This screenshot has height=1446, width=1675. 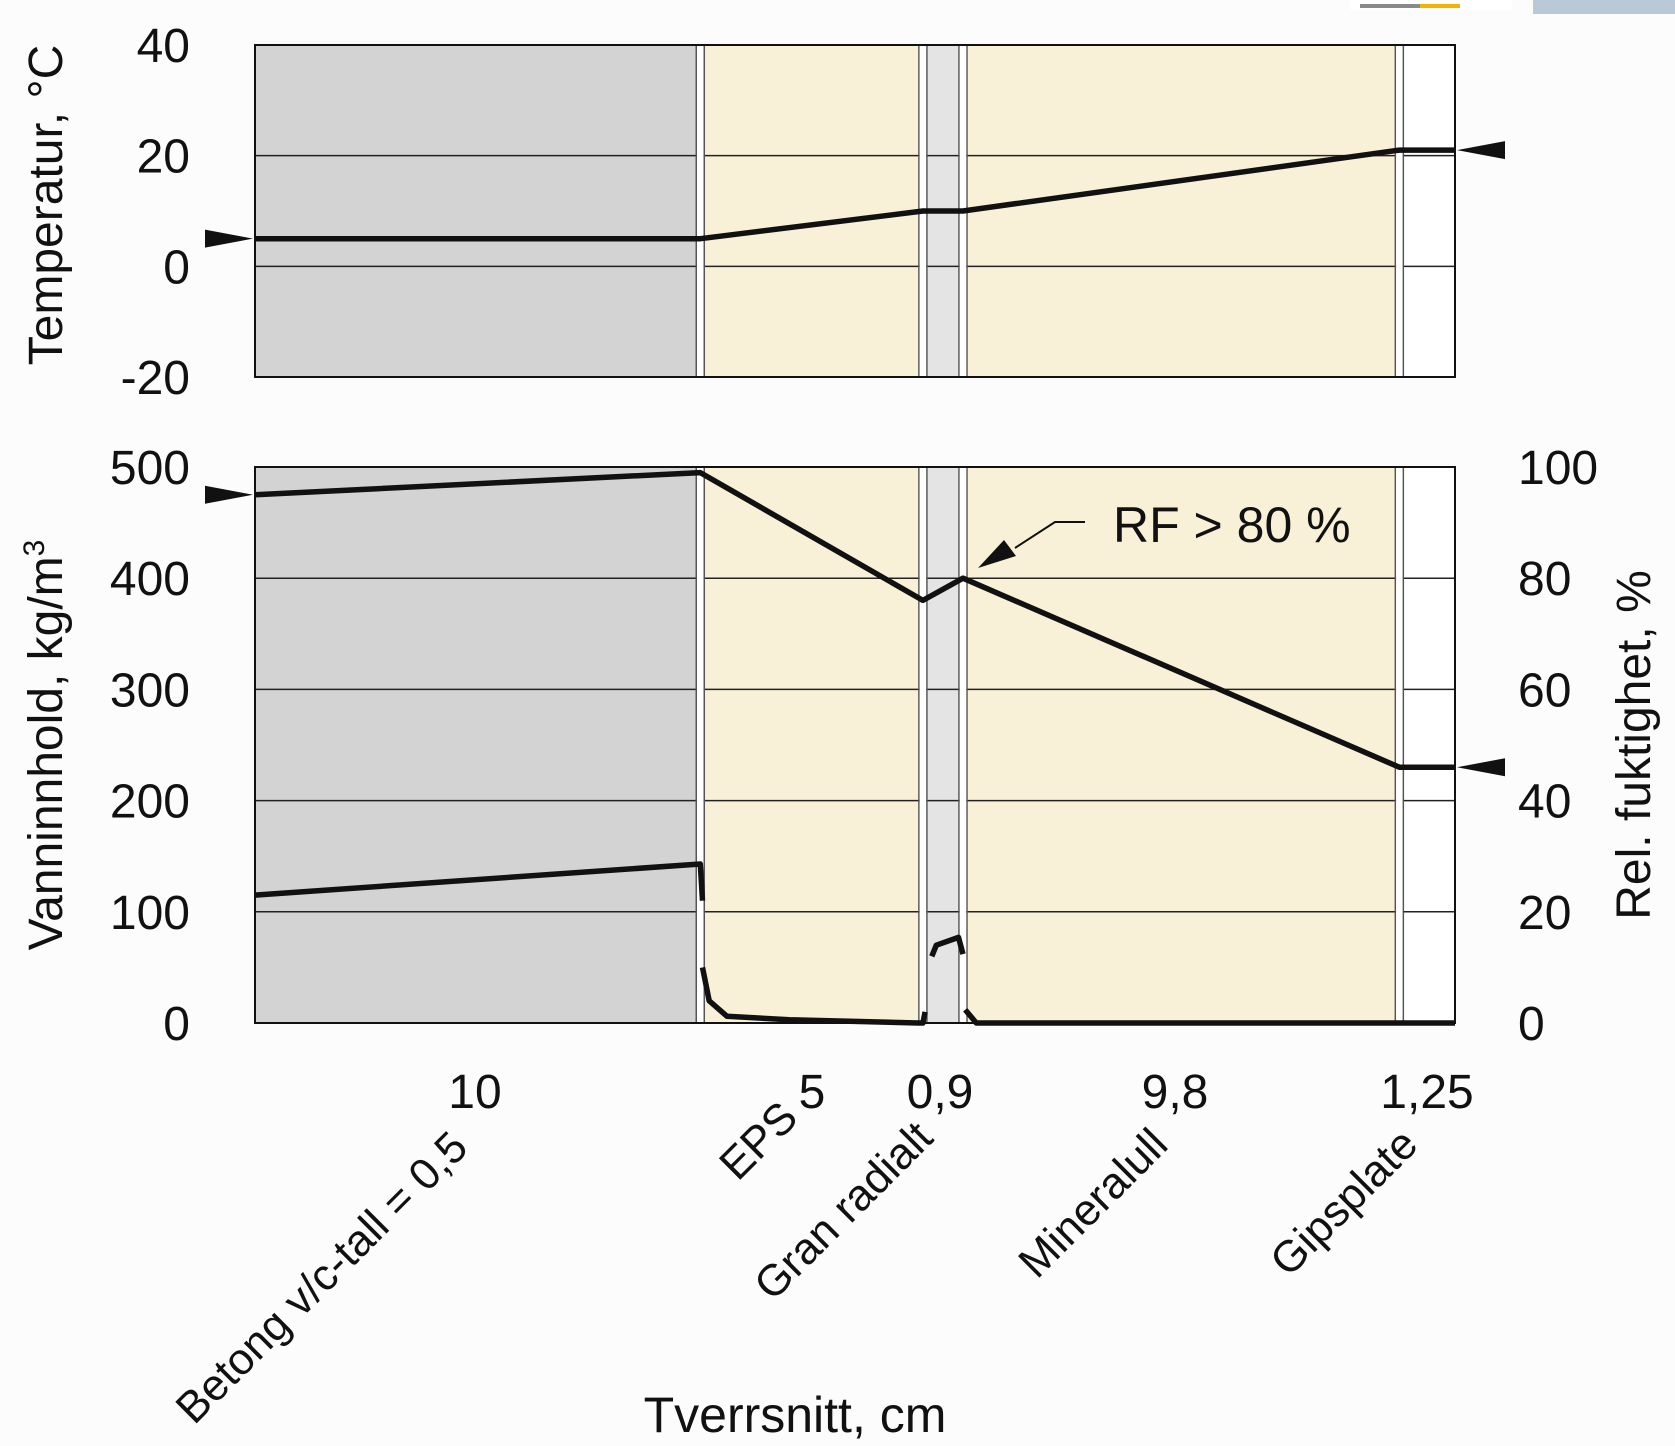 I want to click on layer-thickness-label: 1,25, so click(x=1426, y=1092).